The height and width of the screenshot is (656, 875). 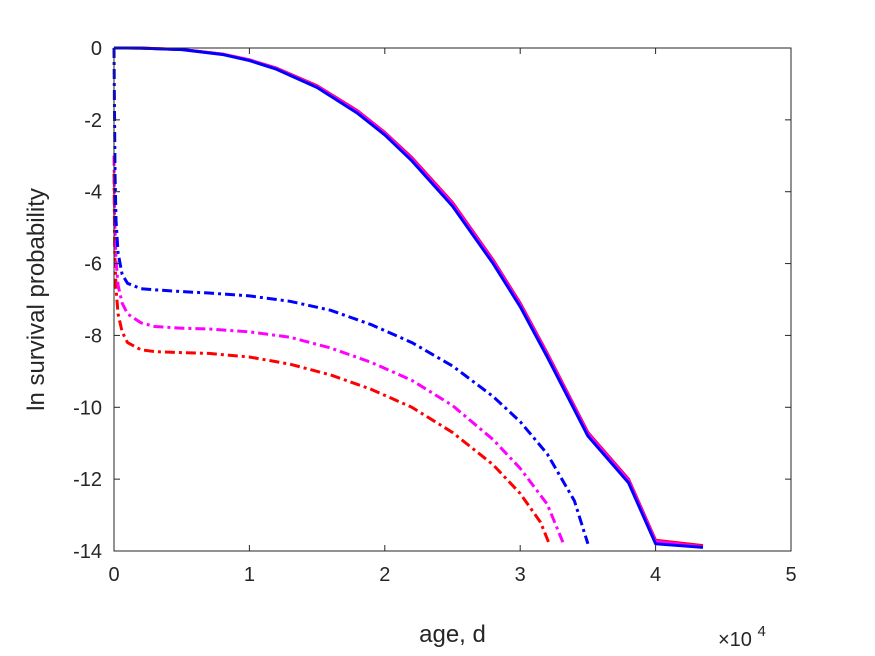 What do you see at coordinates (520, 575) in the screenshot?
I see `x-tick-label: 3` at bounding box center [520, 575].